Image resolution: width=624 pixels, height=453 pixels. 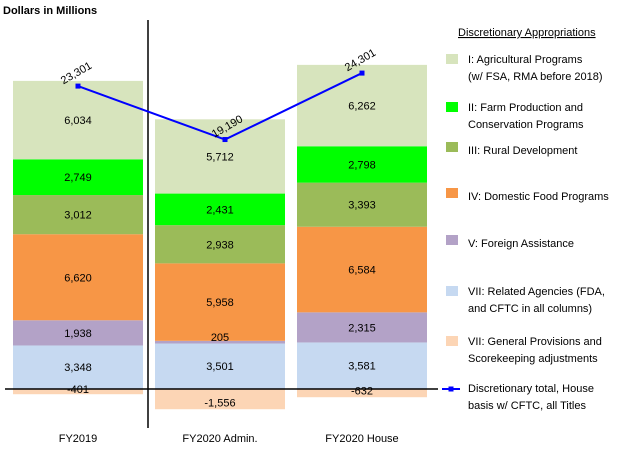 What do you see at coordinates (530, 309) in the screenshot?
I see `legend-label: and CFTC in all columns)` at bounding box center [530, 309].